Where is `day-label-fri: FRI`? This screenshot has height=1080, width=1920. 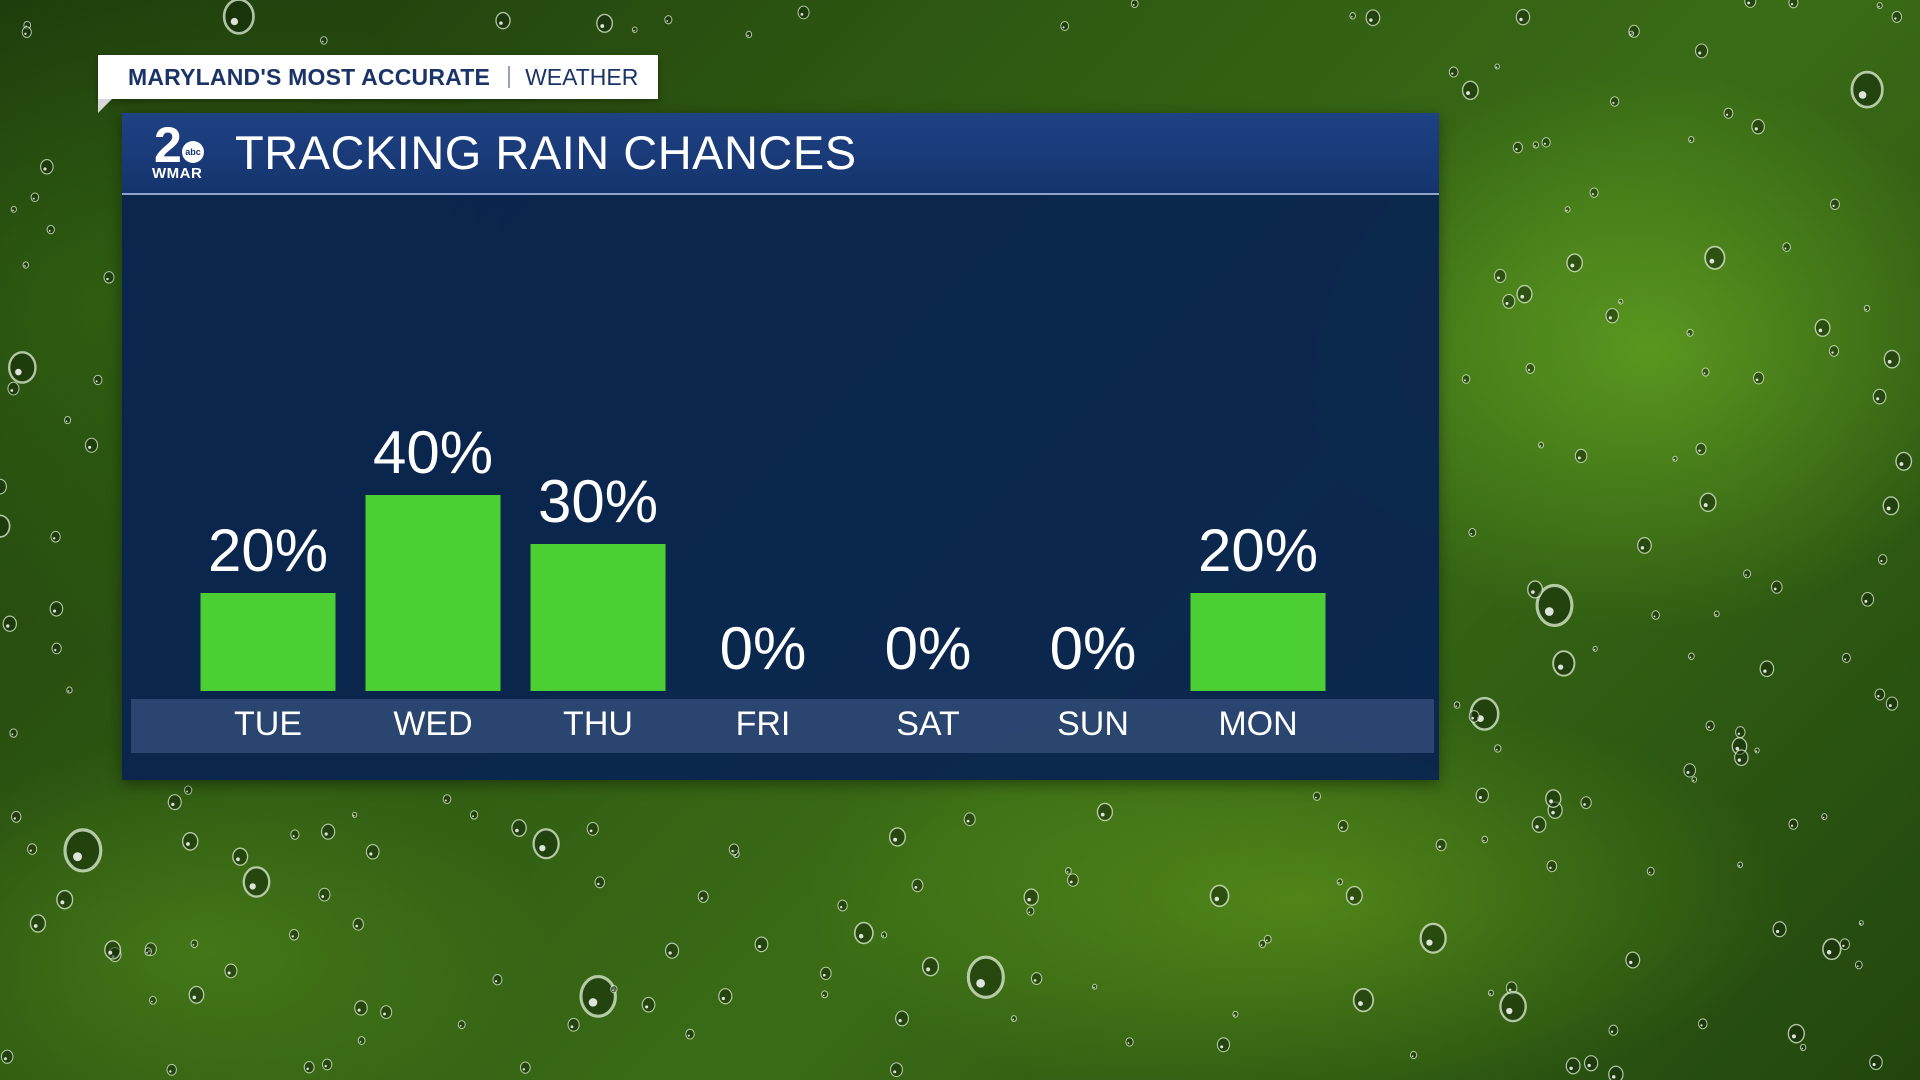
day-label-fri: FRI is located at coordinates (763, 724).